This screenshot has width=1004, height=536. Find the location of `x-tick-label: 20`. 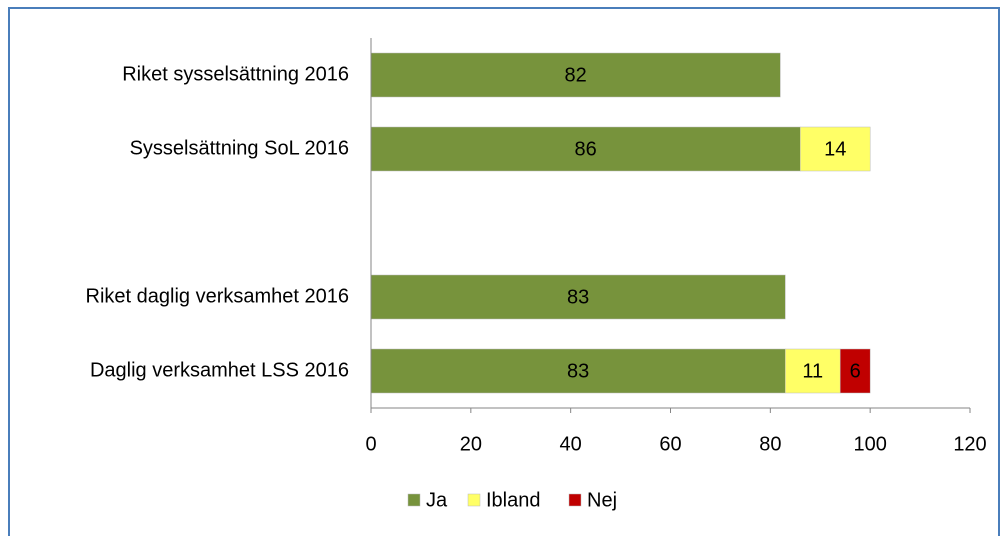

x-tick-label: 20 is located at coordinates (471, 444).